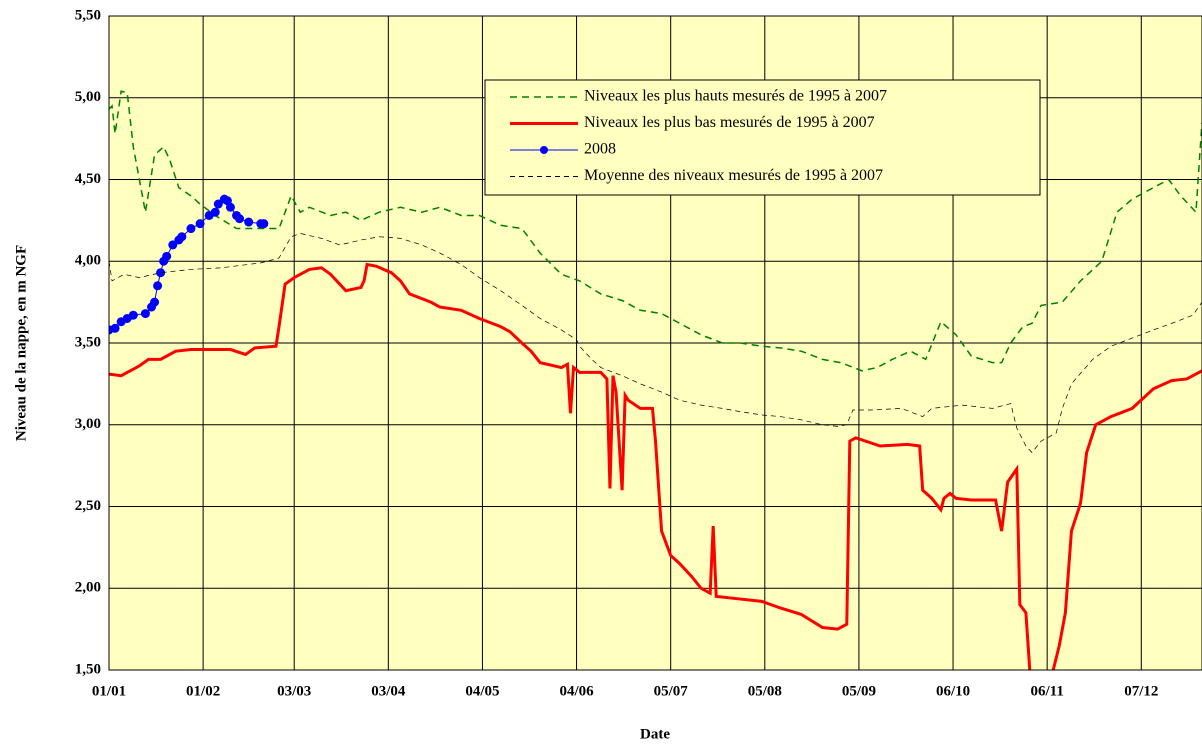 The image size is (1202, 744). I want to click on x-tick-label: 04/05, so click(482, 691).